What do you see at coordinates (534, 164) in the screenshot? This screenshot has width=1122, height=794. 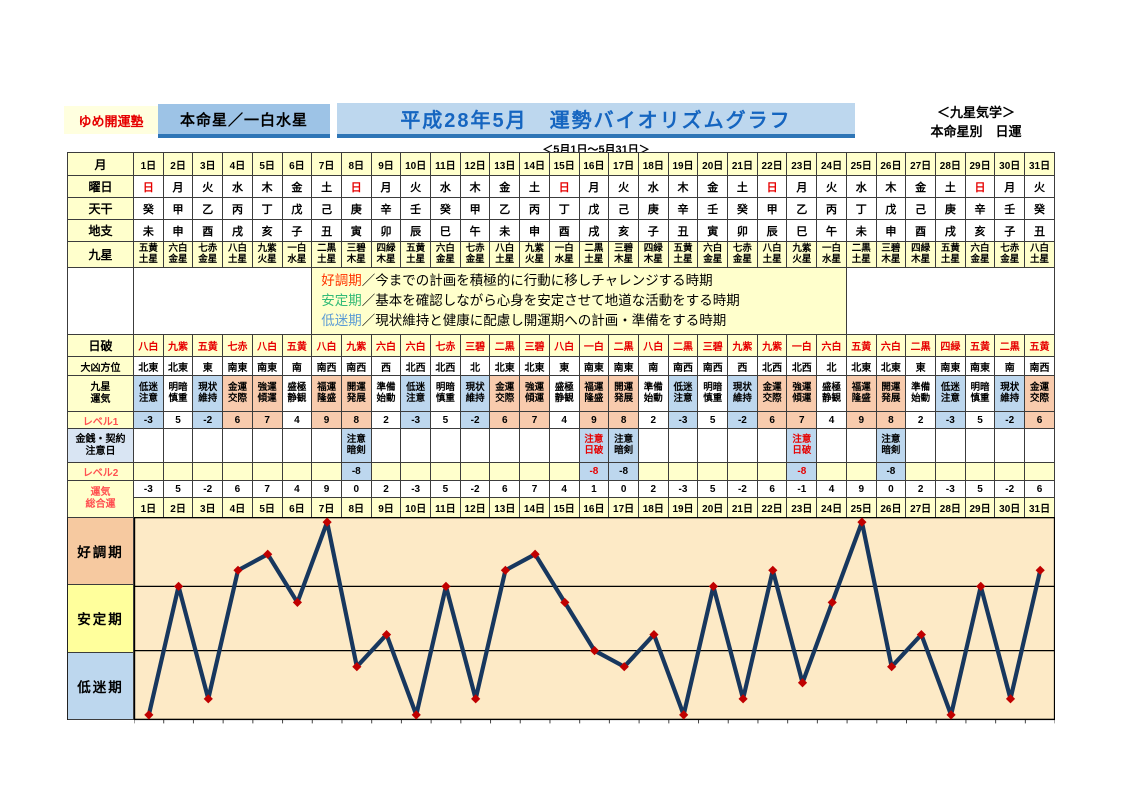 I see `day-header-cell: 14日` at bounding box center [534, 164].